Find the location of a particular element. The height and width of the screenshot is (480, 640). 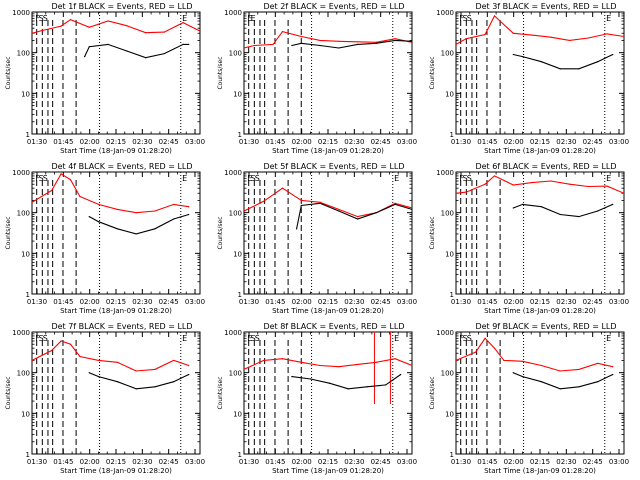

x-tick-label: 01:45 is located at coordinates (275, 142).